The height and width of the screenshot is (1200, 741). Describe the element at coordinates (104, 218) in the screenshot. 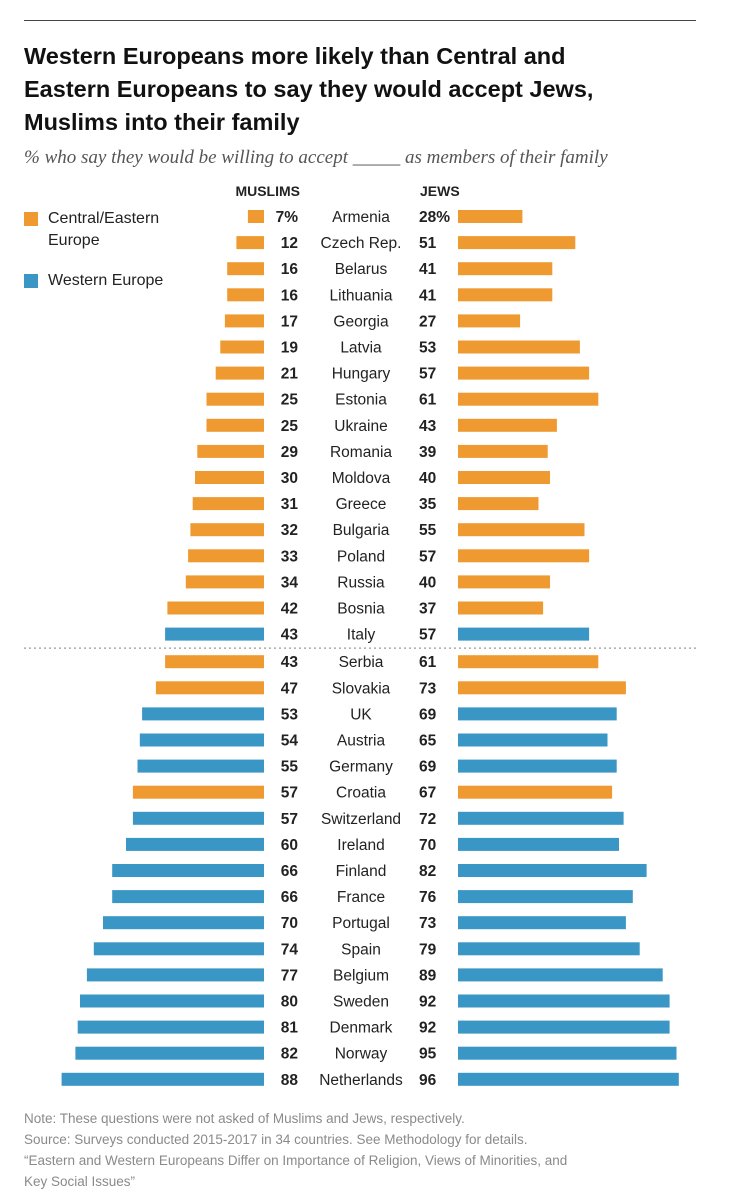

I see `legend-label-line: Central/Eastern` at that location.